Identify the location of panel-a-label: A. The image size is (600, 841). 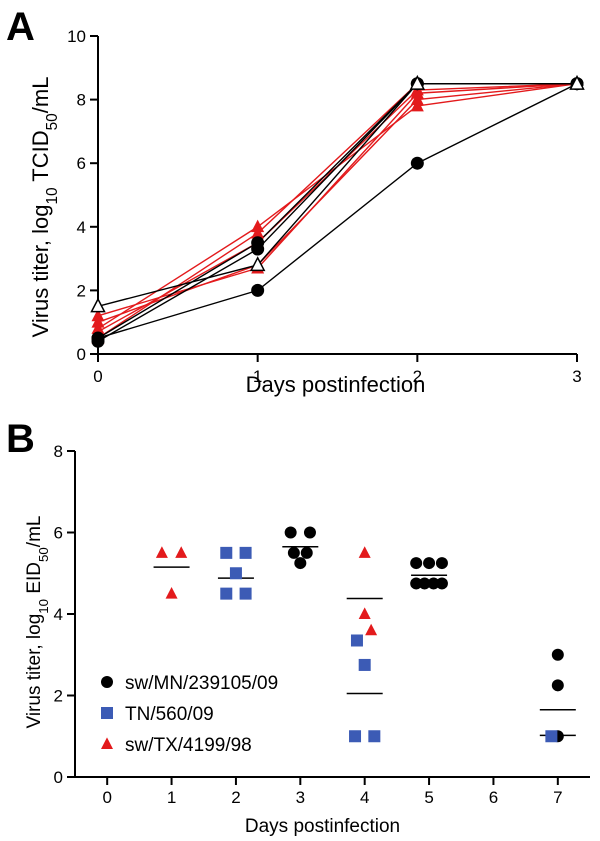
(20, 27).